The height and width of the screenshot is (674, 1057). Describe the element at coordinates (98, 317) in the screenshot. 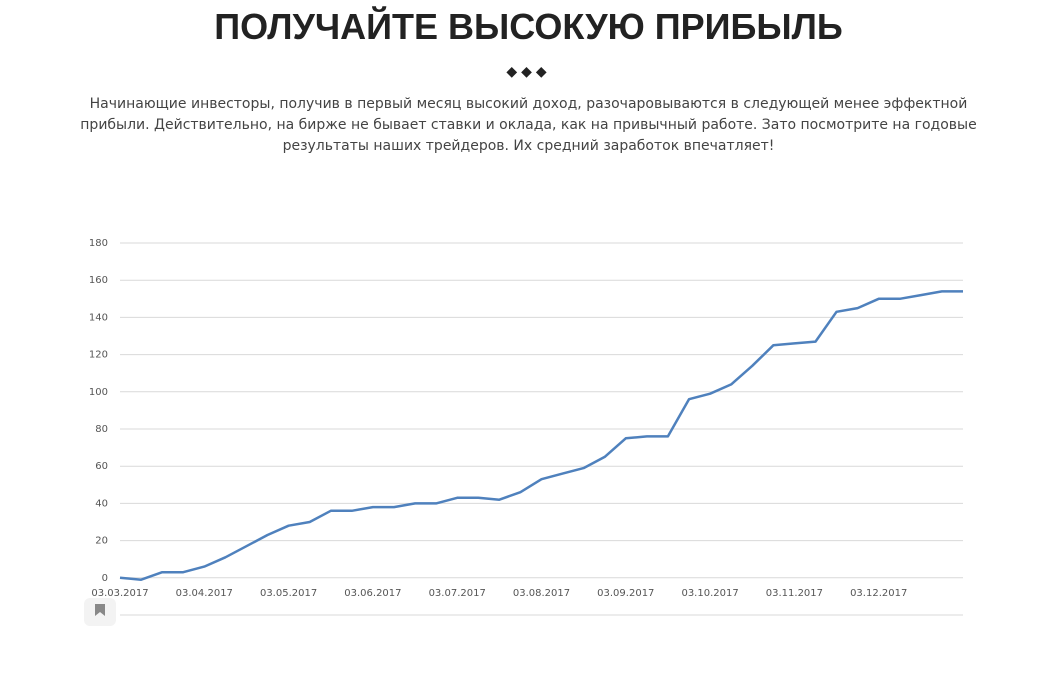

I see `y-tick-label: 140` at that location.